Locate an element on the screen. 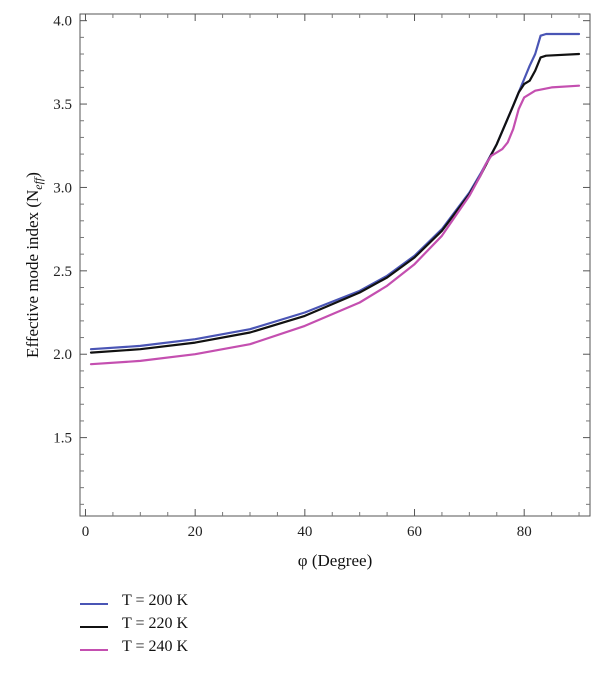 This screenshot has width=600, height=677. x-tick-label: 20 is located at coordinates (195, 532).